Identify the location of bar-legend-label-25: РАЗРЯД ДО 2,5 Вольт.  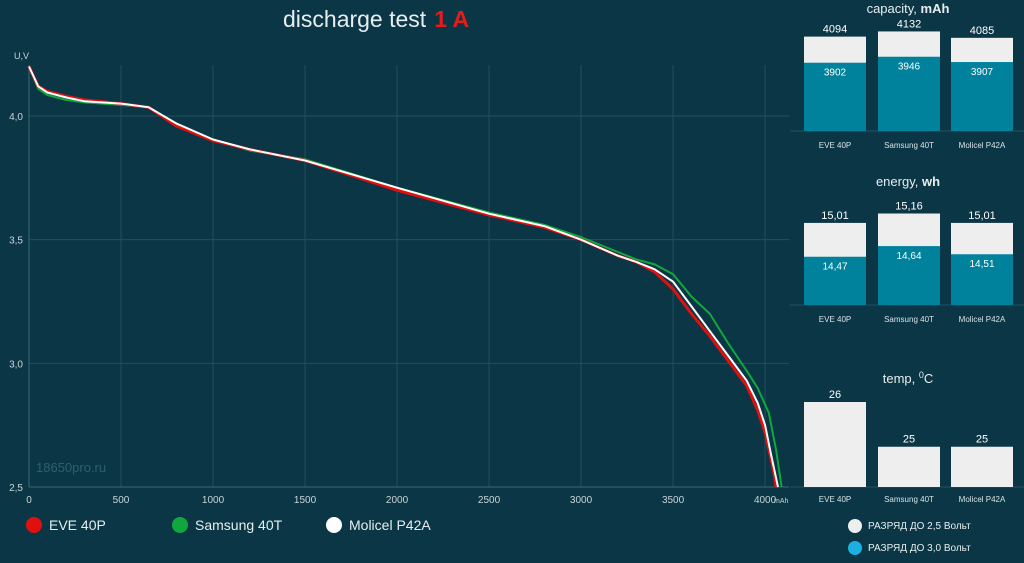
(919, 526).